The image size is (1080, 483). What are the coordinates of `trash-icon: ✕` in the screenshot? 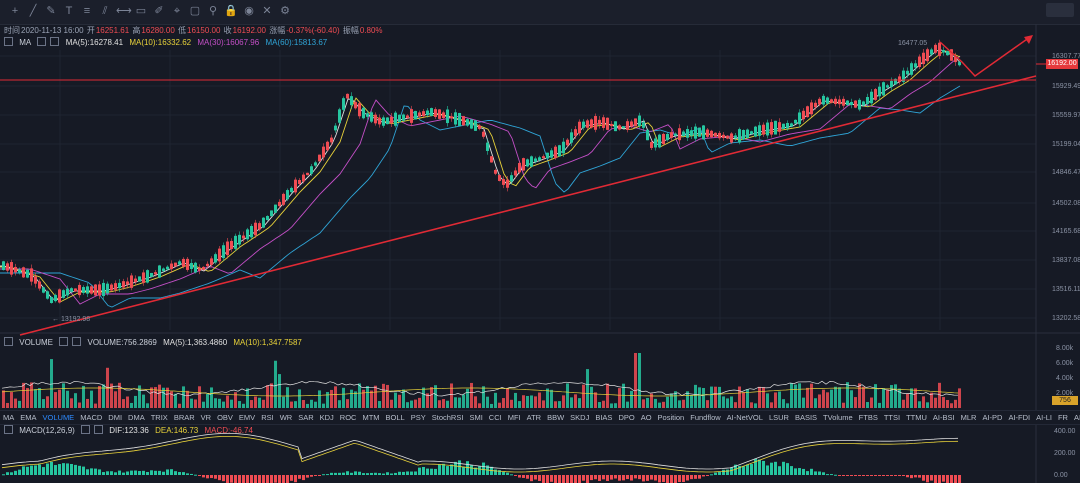 It's located at (267, 11).